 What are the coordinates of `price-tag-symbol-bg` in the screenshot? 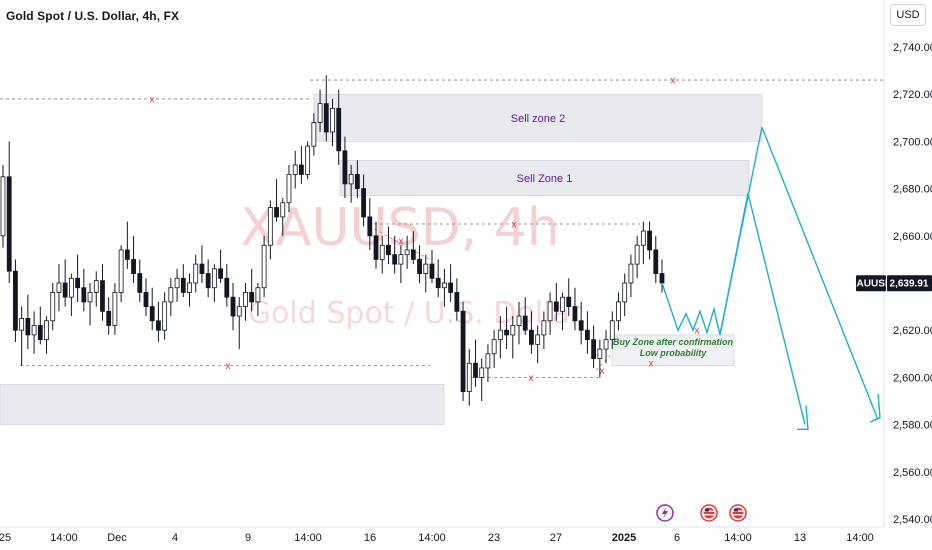 It's located at (871, 283).